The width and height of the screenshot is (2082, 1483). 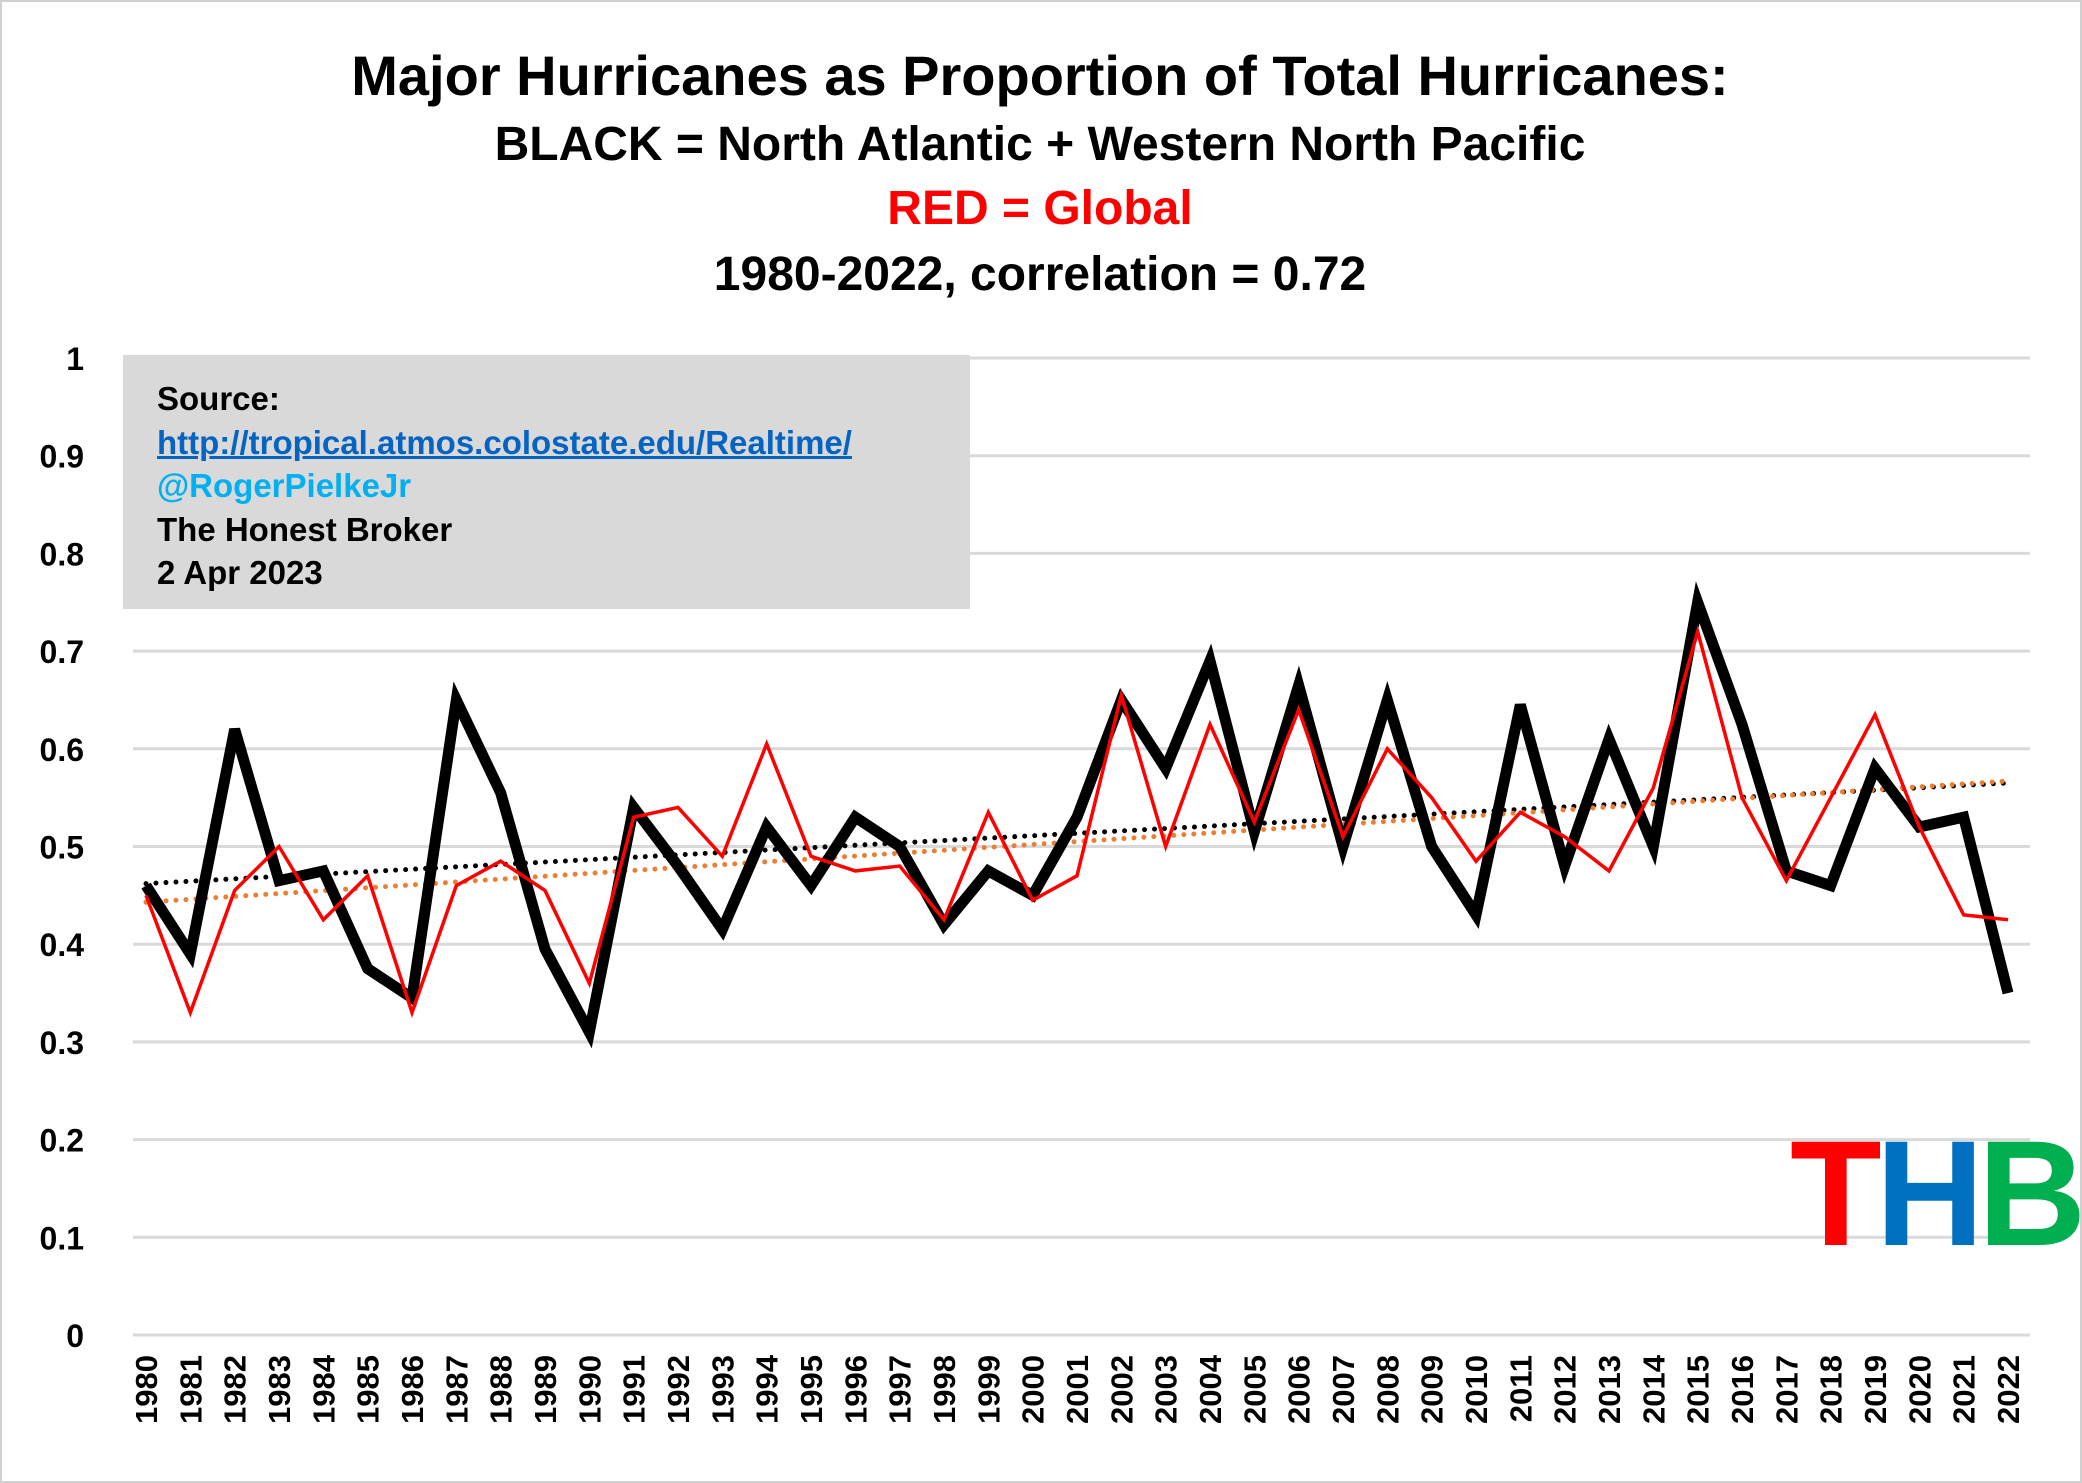 What do you see at coordinates (1387, 1389) in the screenshot?
I see `x-tick-label: 2008` at bounding box center [1387, 1389].